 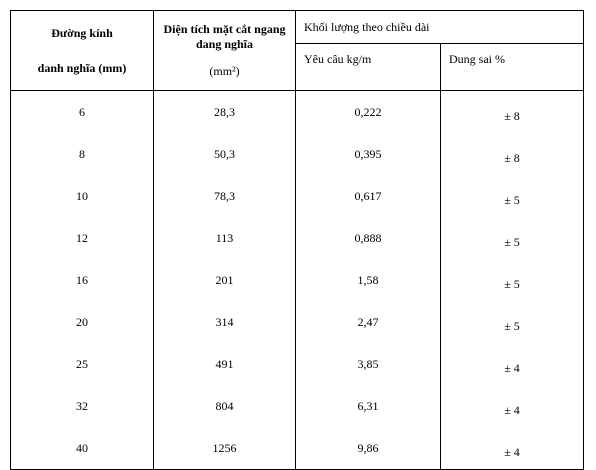 What do you see at coordinates (82, 154) in the screenshot?
I see `table-cell: 8` at bounding box center [82, 154].